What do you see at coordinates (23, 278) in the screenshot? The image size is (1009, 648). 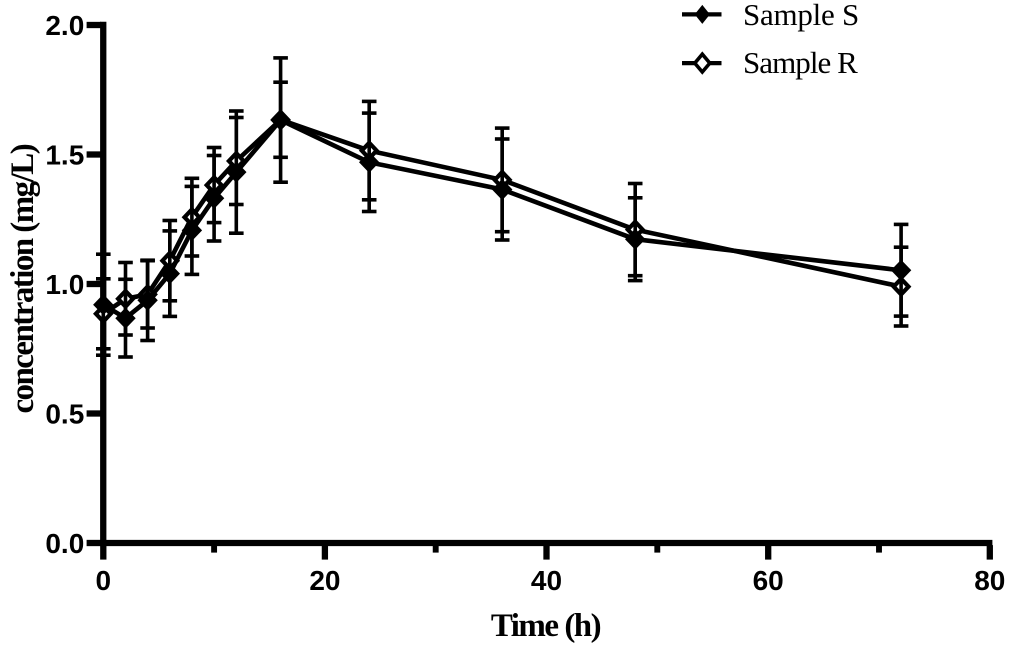 I see `svg-text: concentration (mg/L)` at bounding box center [23, 278].